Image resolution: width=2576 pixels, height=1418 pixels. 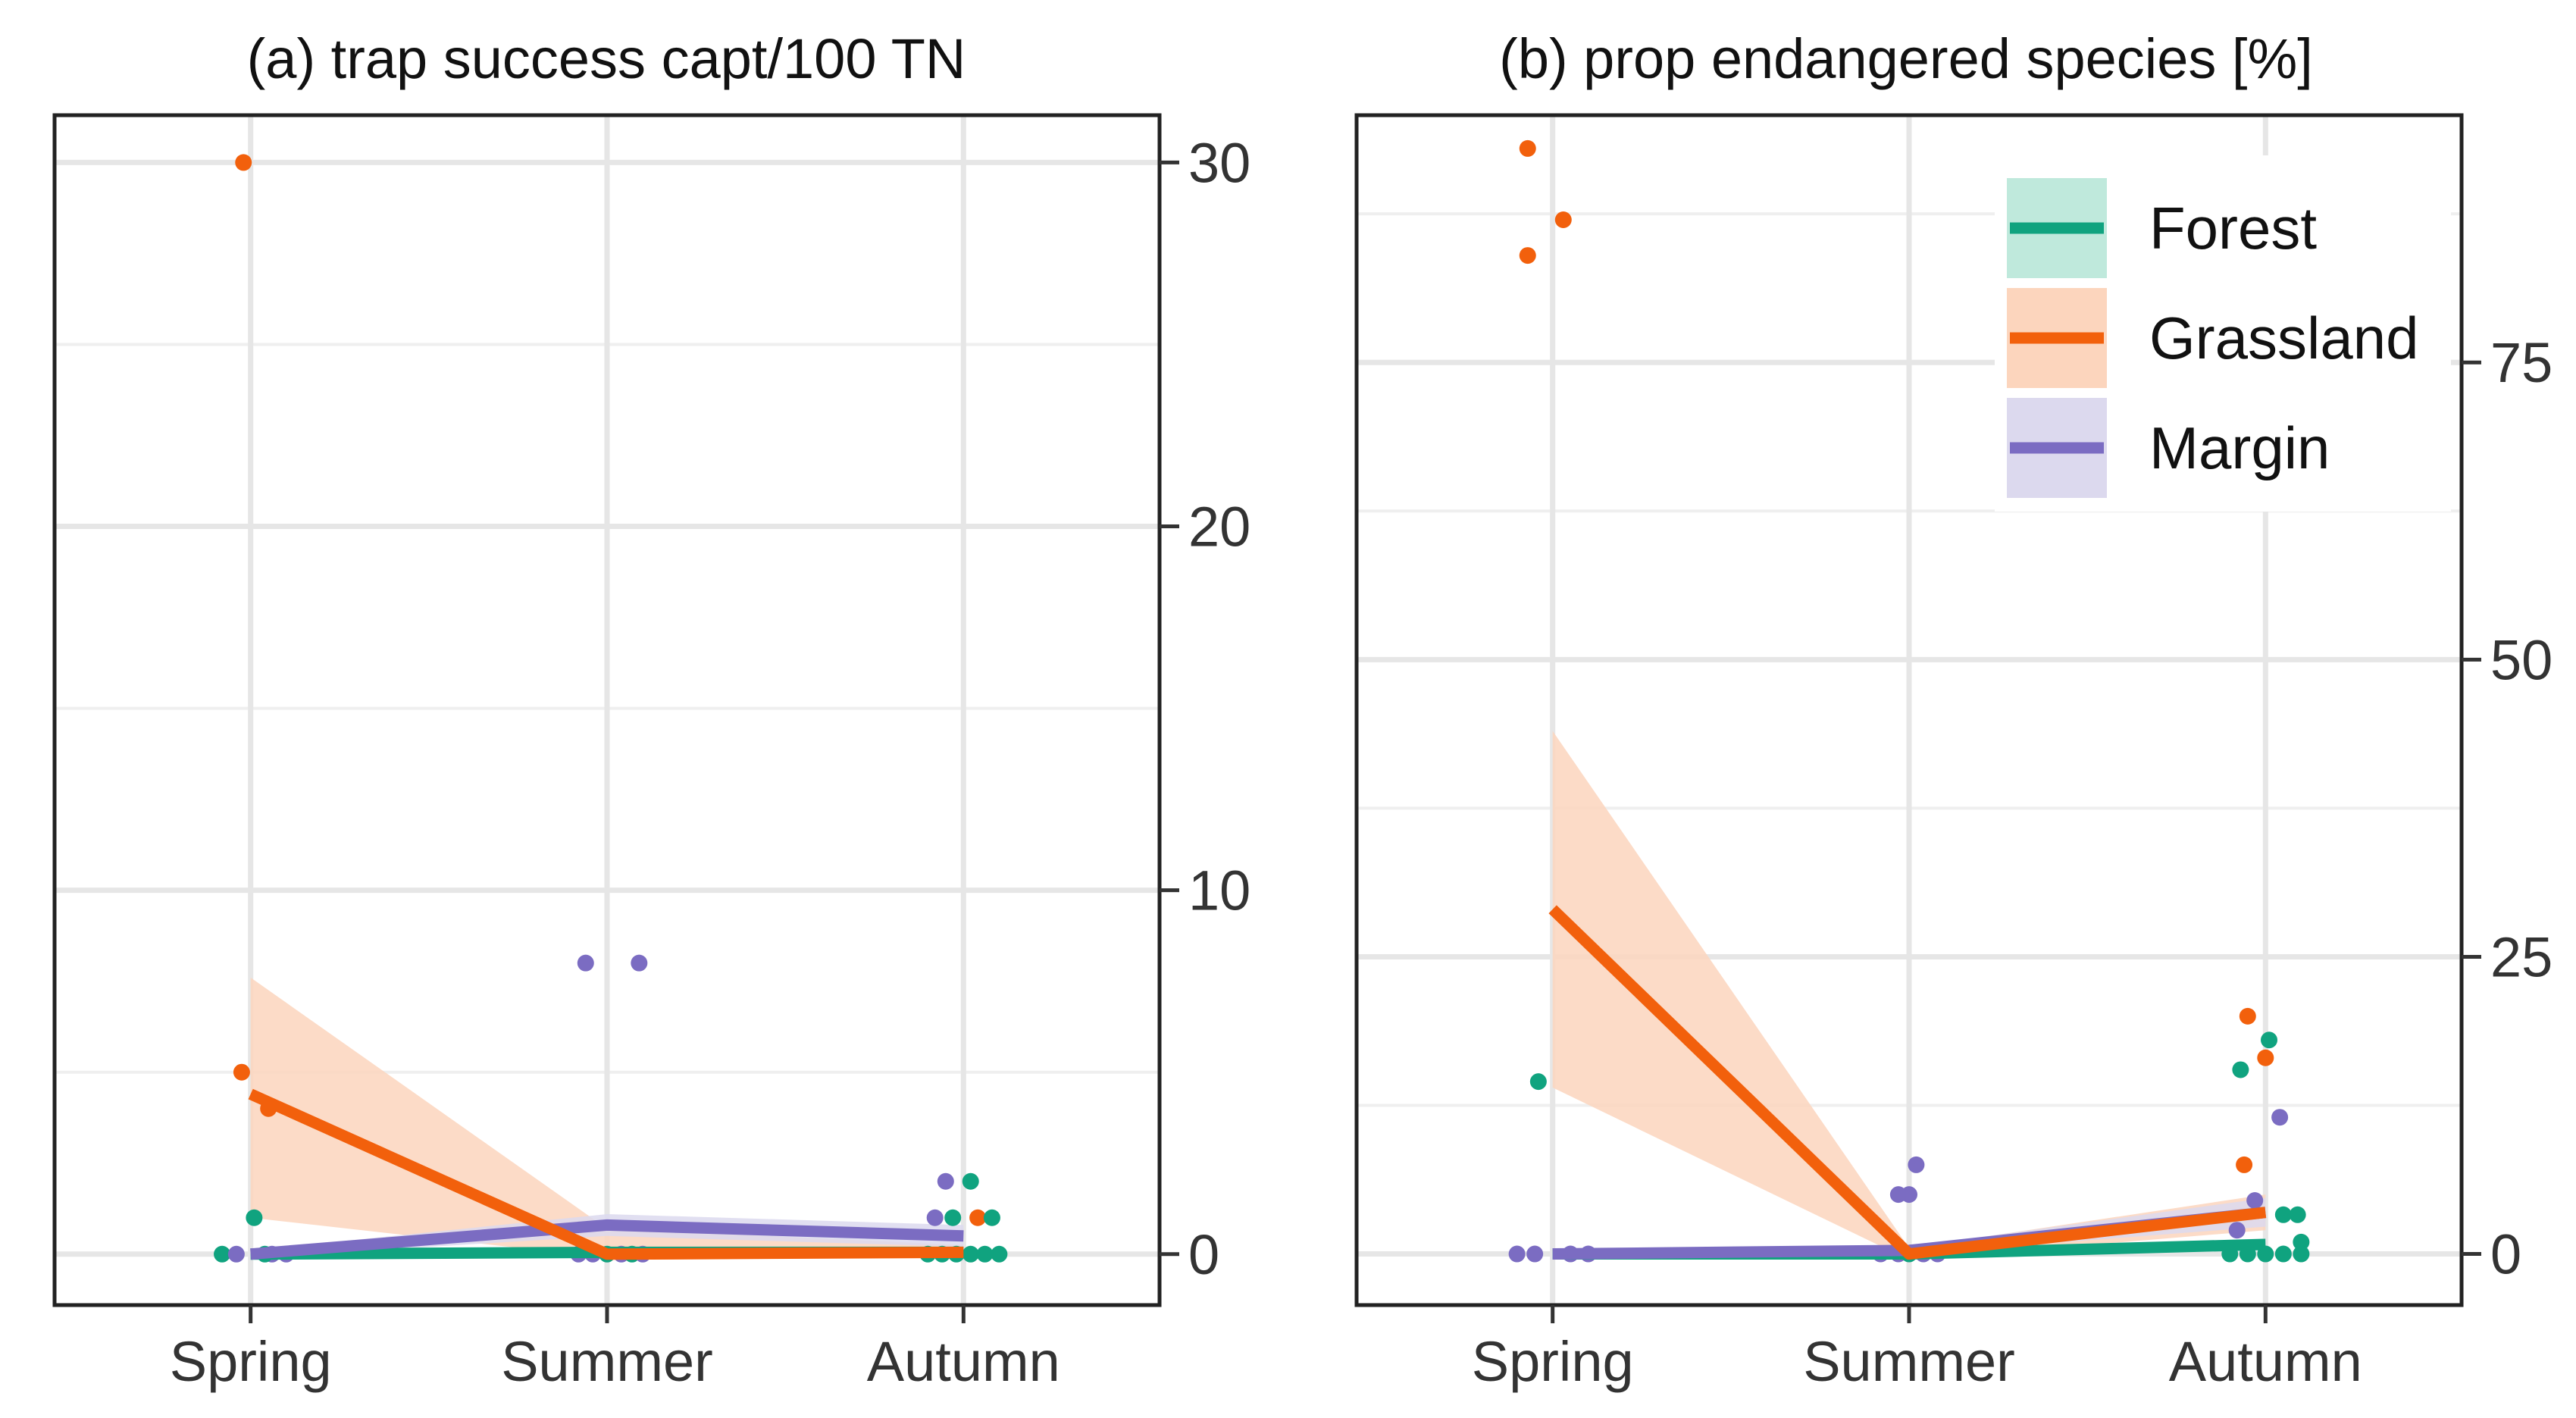 I want to click on ribbon-grassland-b, so click(x=1909, y=996).